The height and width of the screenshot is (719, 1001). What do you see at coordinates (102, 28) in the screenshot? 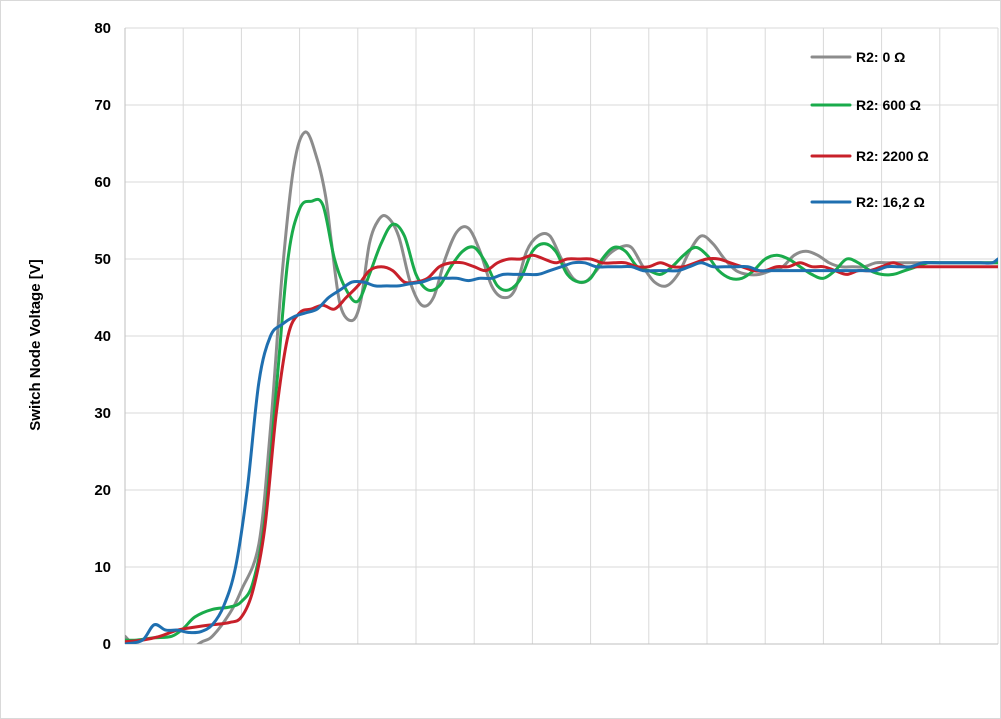
I see `y-tick-label: 80` at bounding box center [102, 28].